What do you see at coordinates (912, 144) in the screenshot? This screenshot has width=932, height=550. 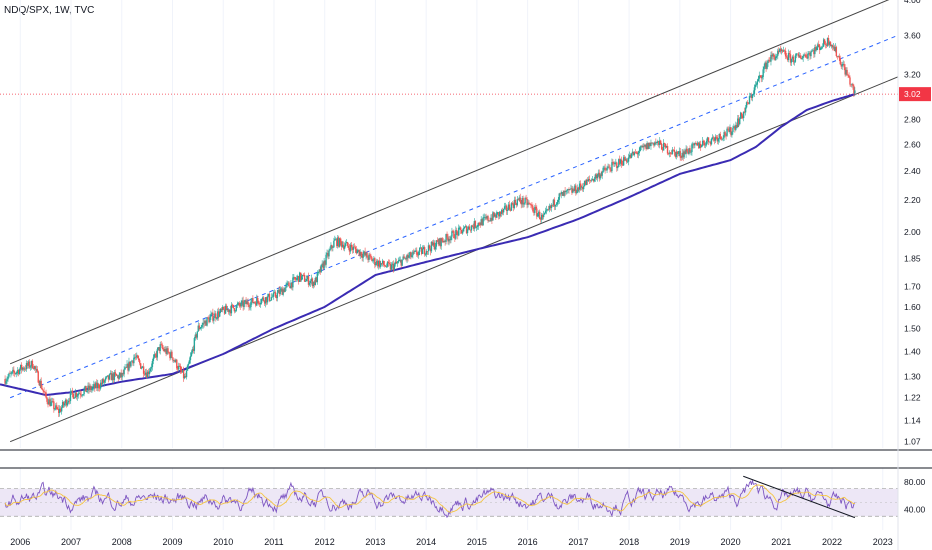 I see `y-tick-label: 2.60` at bounding box center [912, 144].